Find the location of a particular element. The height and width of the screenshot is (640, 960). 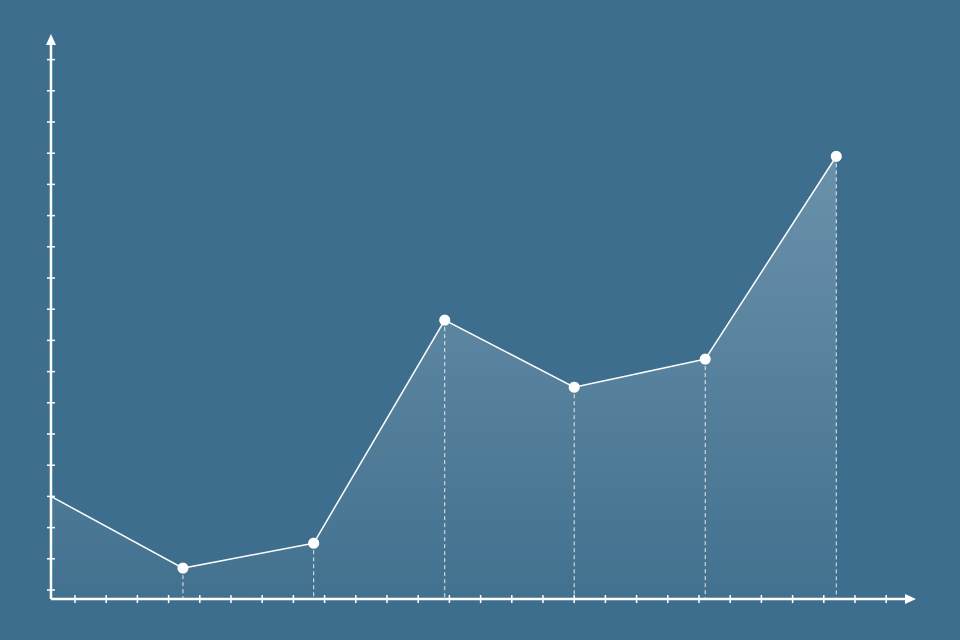

x-axis-arrow is located at coordinates (910, 599).